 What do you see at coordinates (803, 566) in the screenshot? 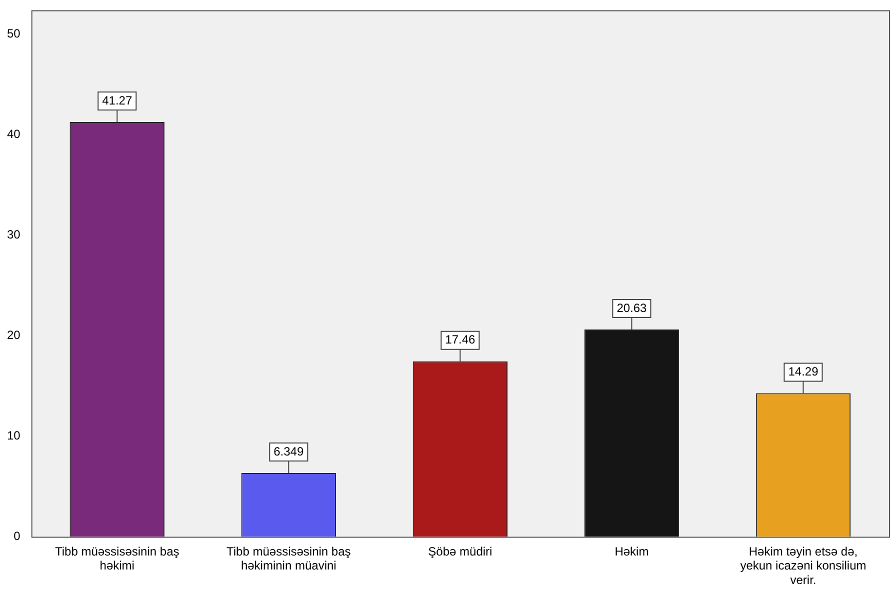
I see `x-tick-label: Həkim təyin etsə də, yekun icazəni konsilium verir.` at bounding box center [803, 566].